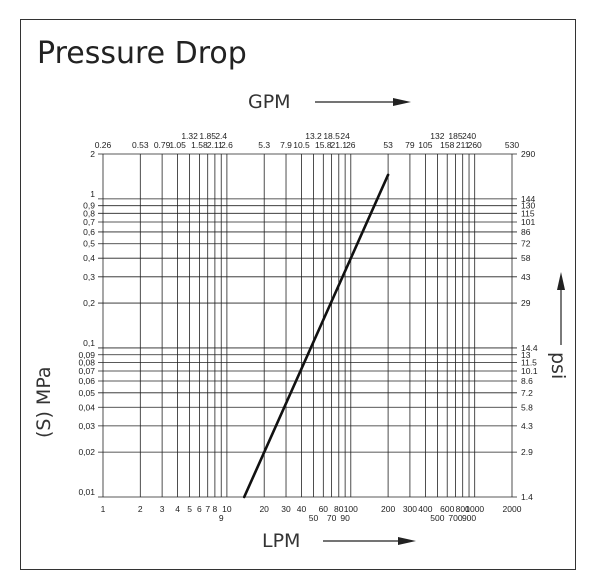  What do you see at coordinates (302, 509) in the screenshot?
I see `x-bottom-tick-label: 40` at bounding box center [302, 509].